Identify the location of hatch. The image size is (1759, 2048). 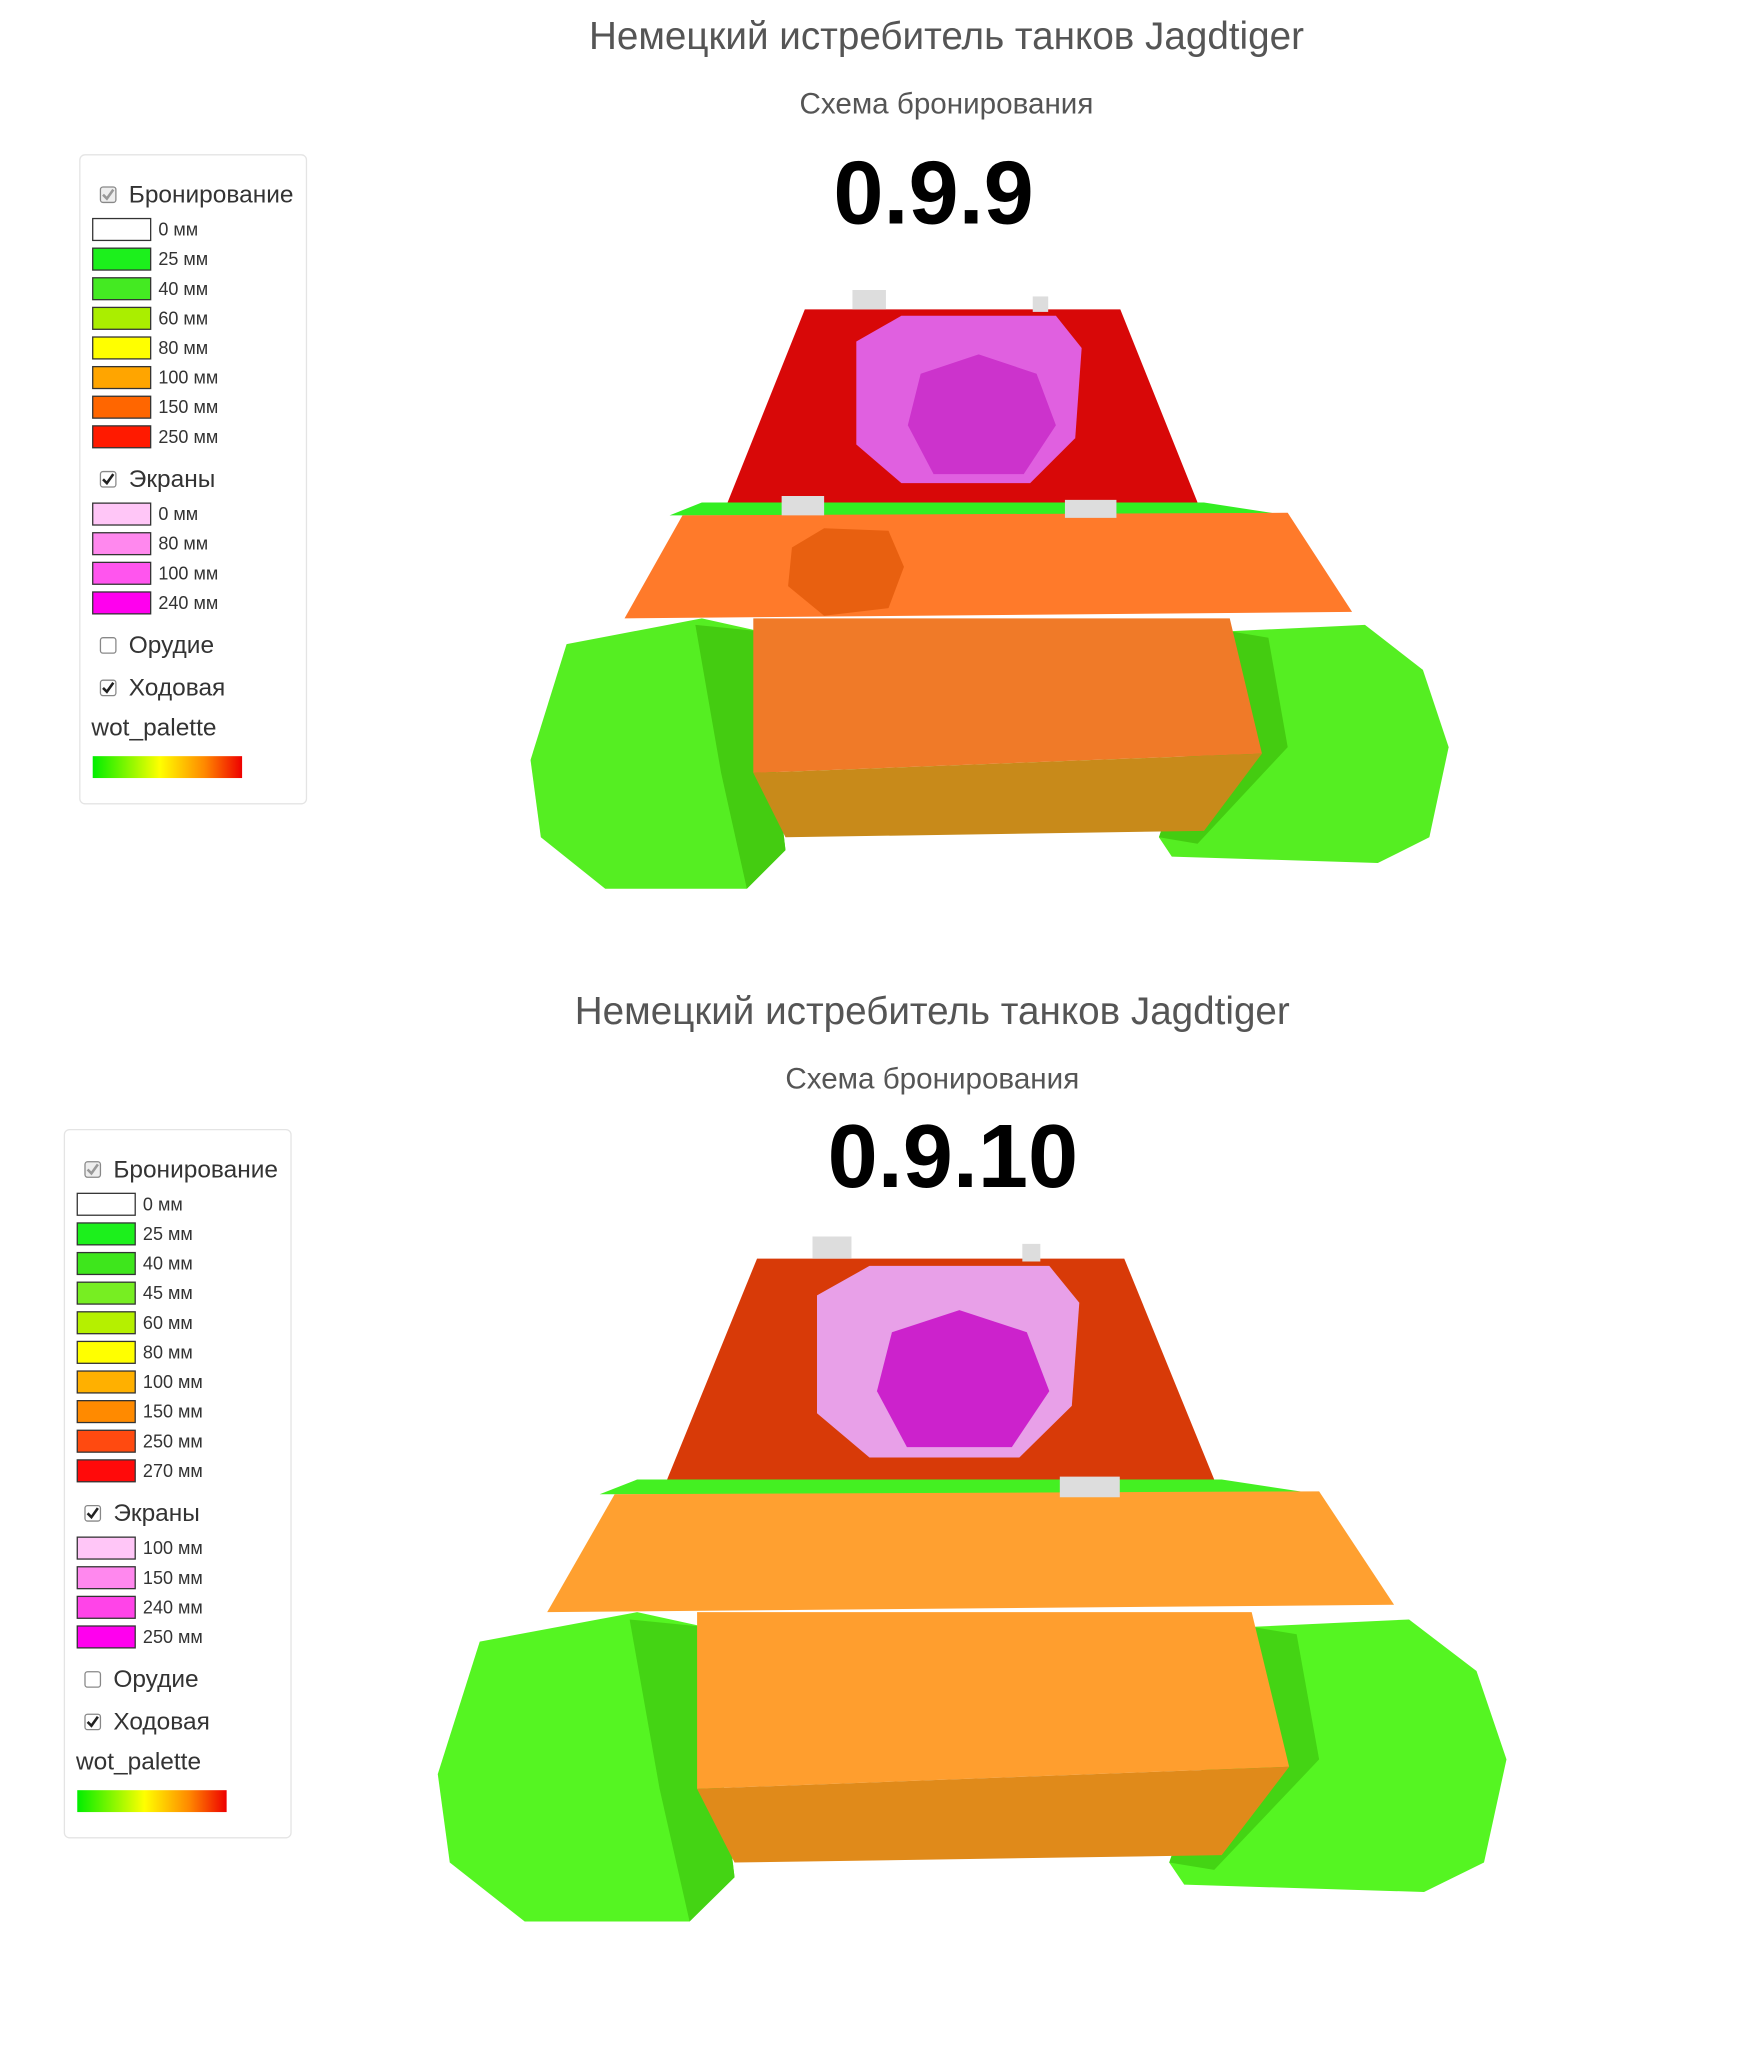
(846, 572).